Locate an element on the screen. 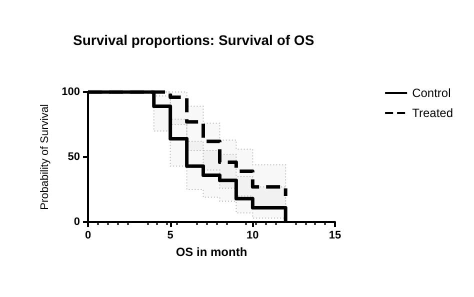 The width and height of the screenshot is (474, 297). legend-label: Control is located at coordinates (431, 93).